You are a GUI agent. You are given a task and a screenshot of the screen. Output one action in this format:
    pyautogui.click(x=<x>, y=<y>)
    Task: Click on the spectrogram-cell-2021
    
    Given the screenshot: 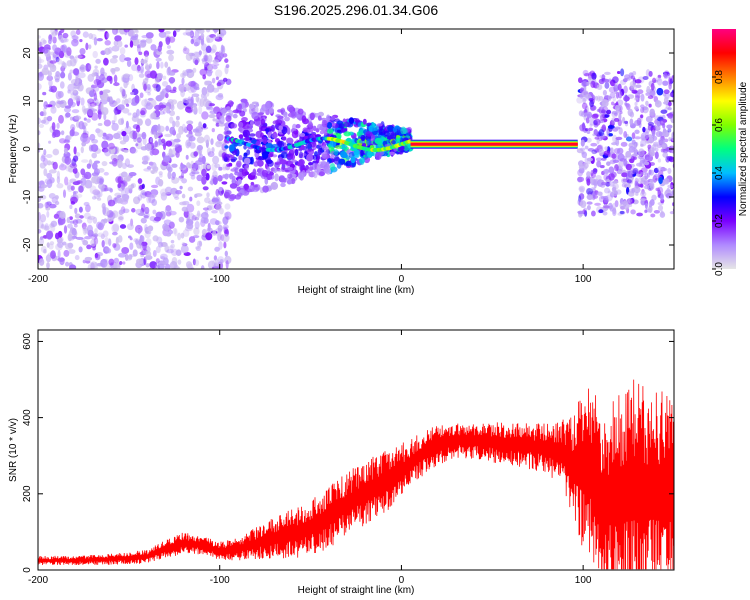 What is the action you would take?
    pyautogui.click(x=233, y=196)
    